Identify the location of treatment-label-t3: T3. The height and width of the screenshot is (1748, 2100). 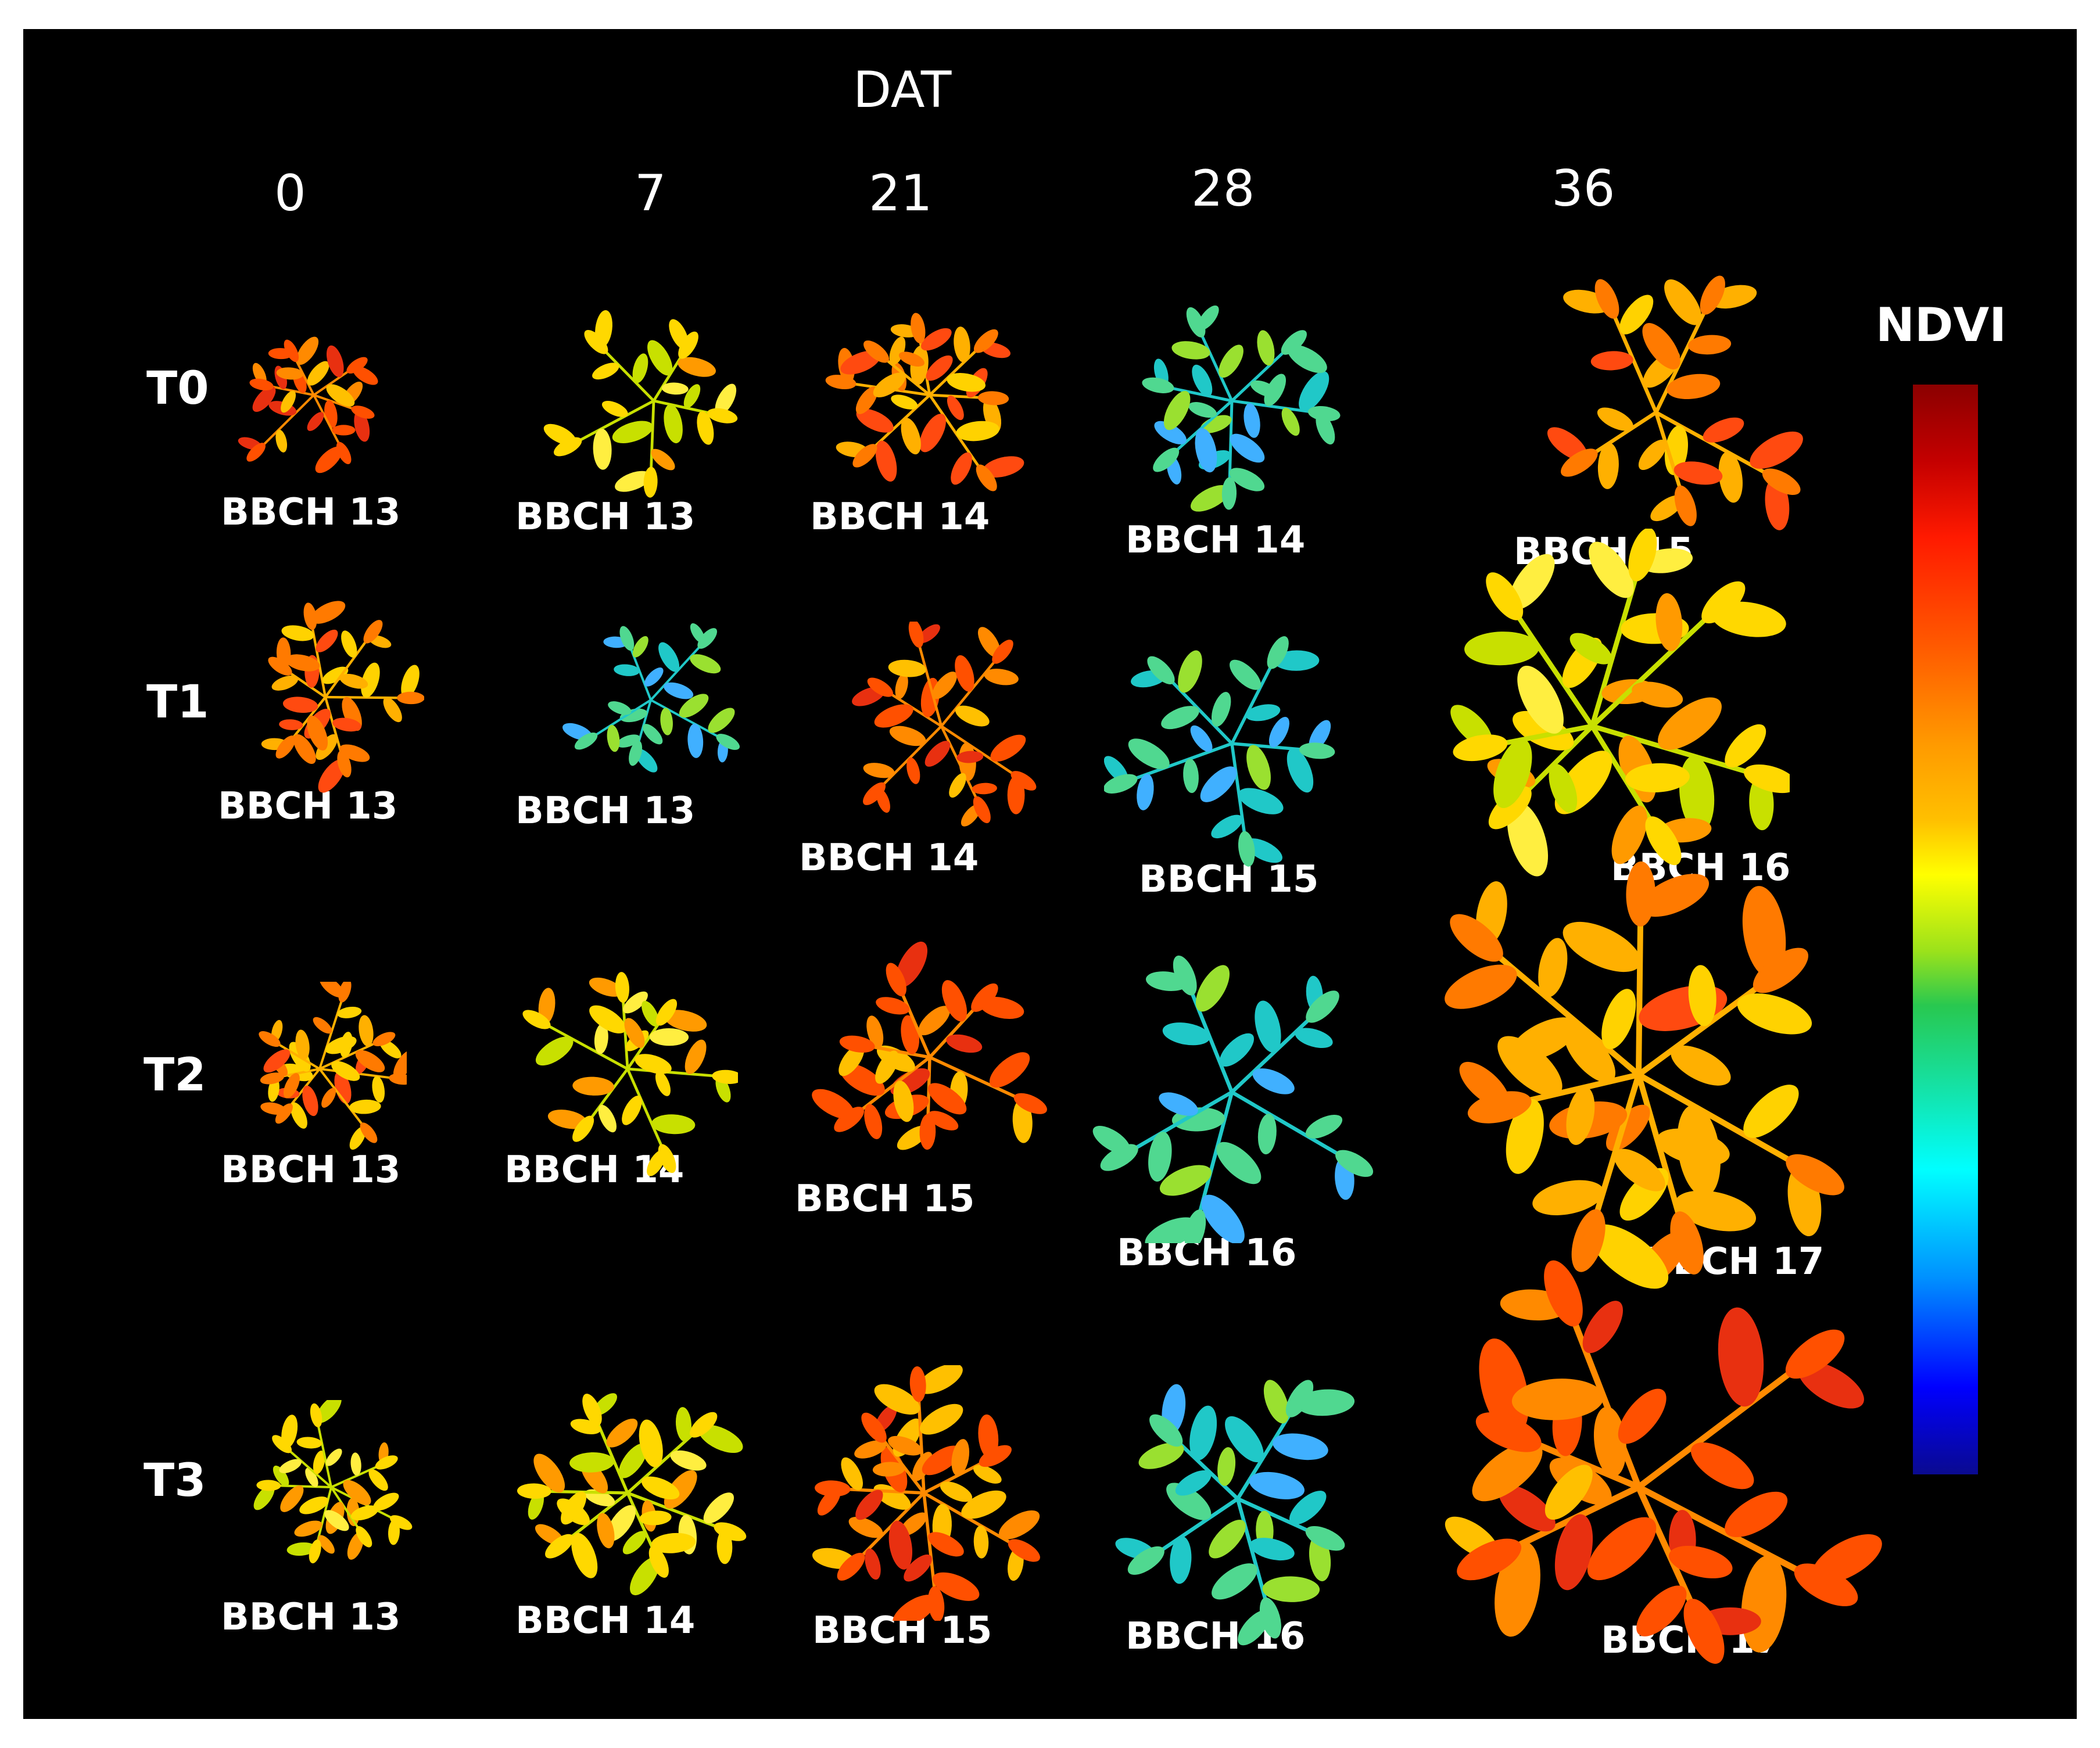
(175, 1481).